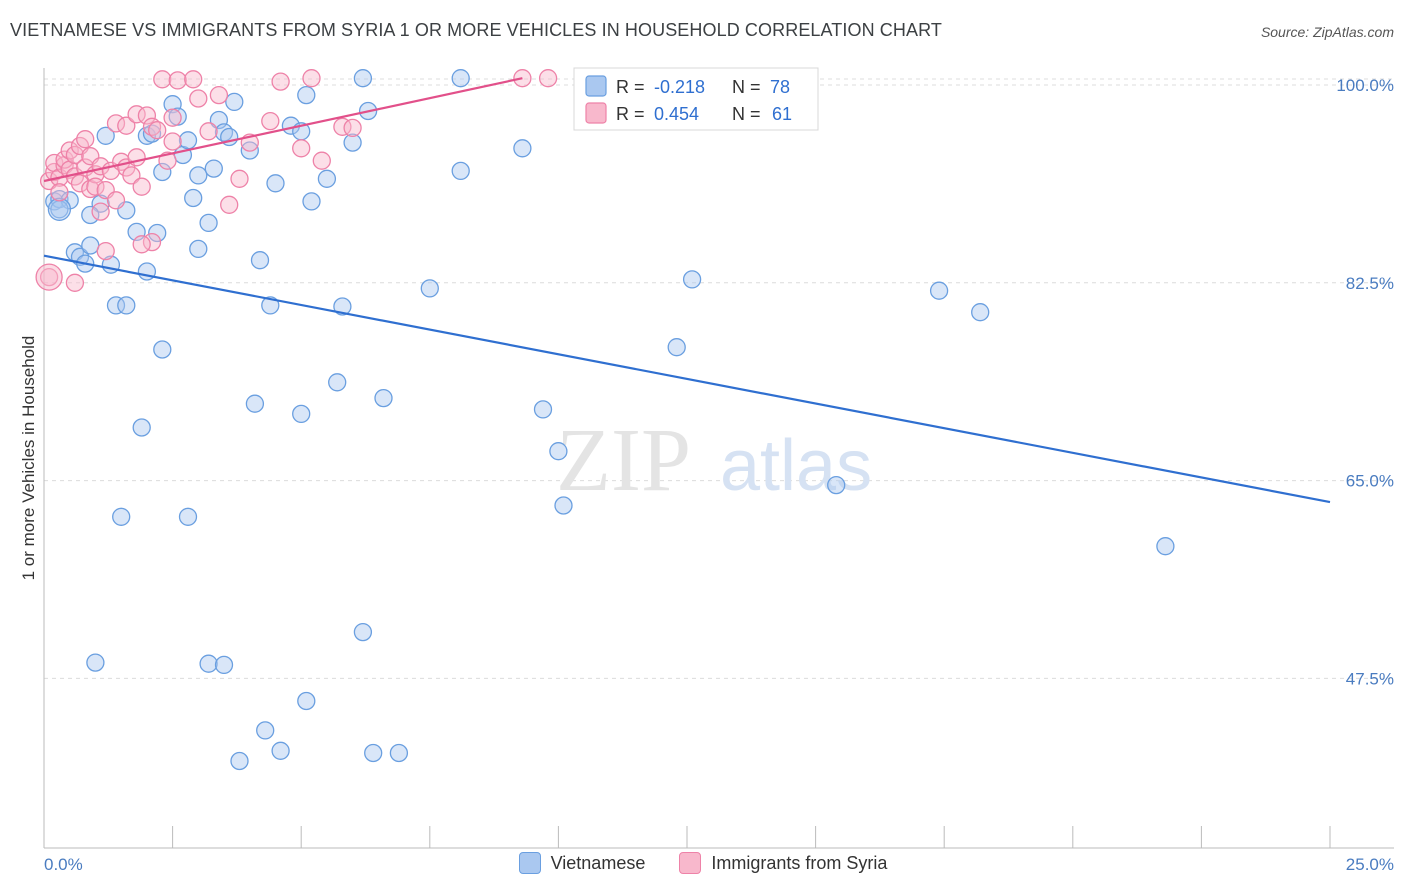  Describe the element at coordinates (782, 114) in the screenshot. I see `legend-n-value-2: 61` at that location.